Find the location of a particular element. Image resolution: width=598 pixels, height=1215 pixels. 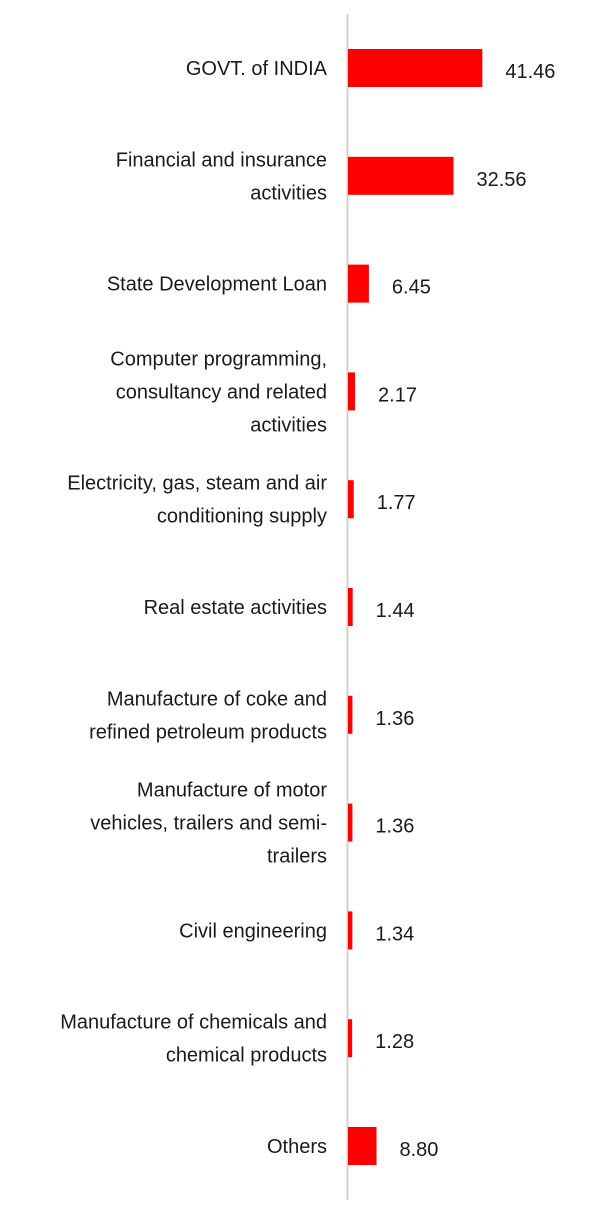

category-label-line: Real estate activities is located at coordinates (235, 608).